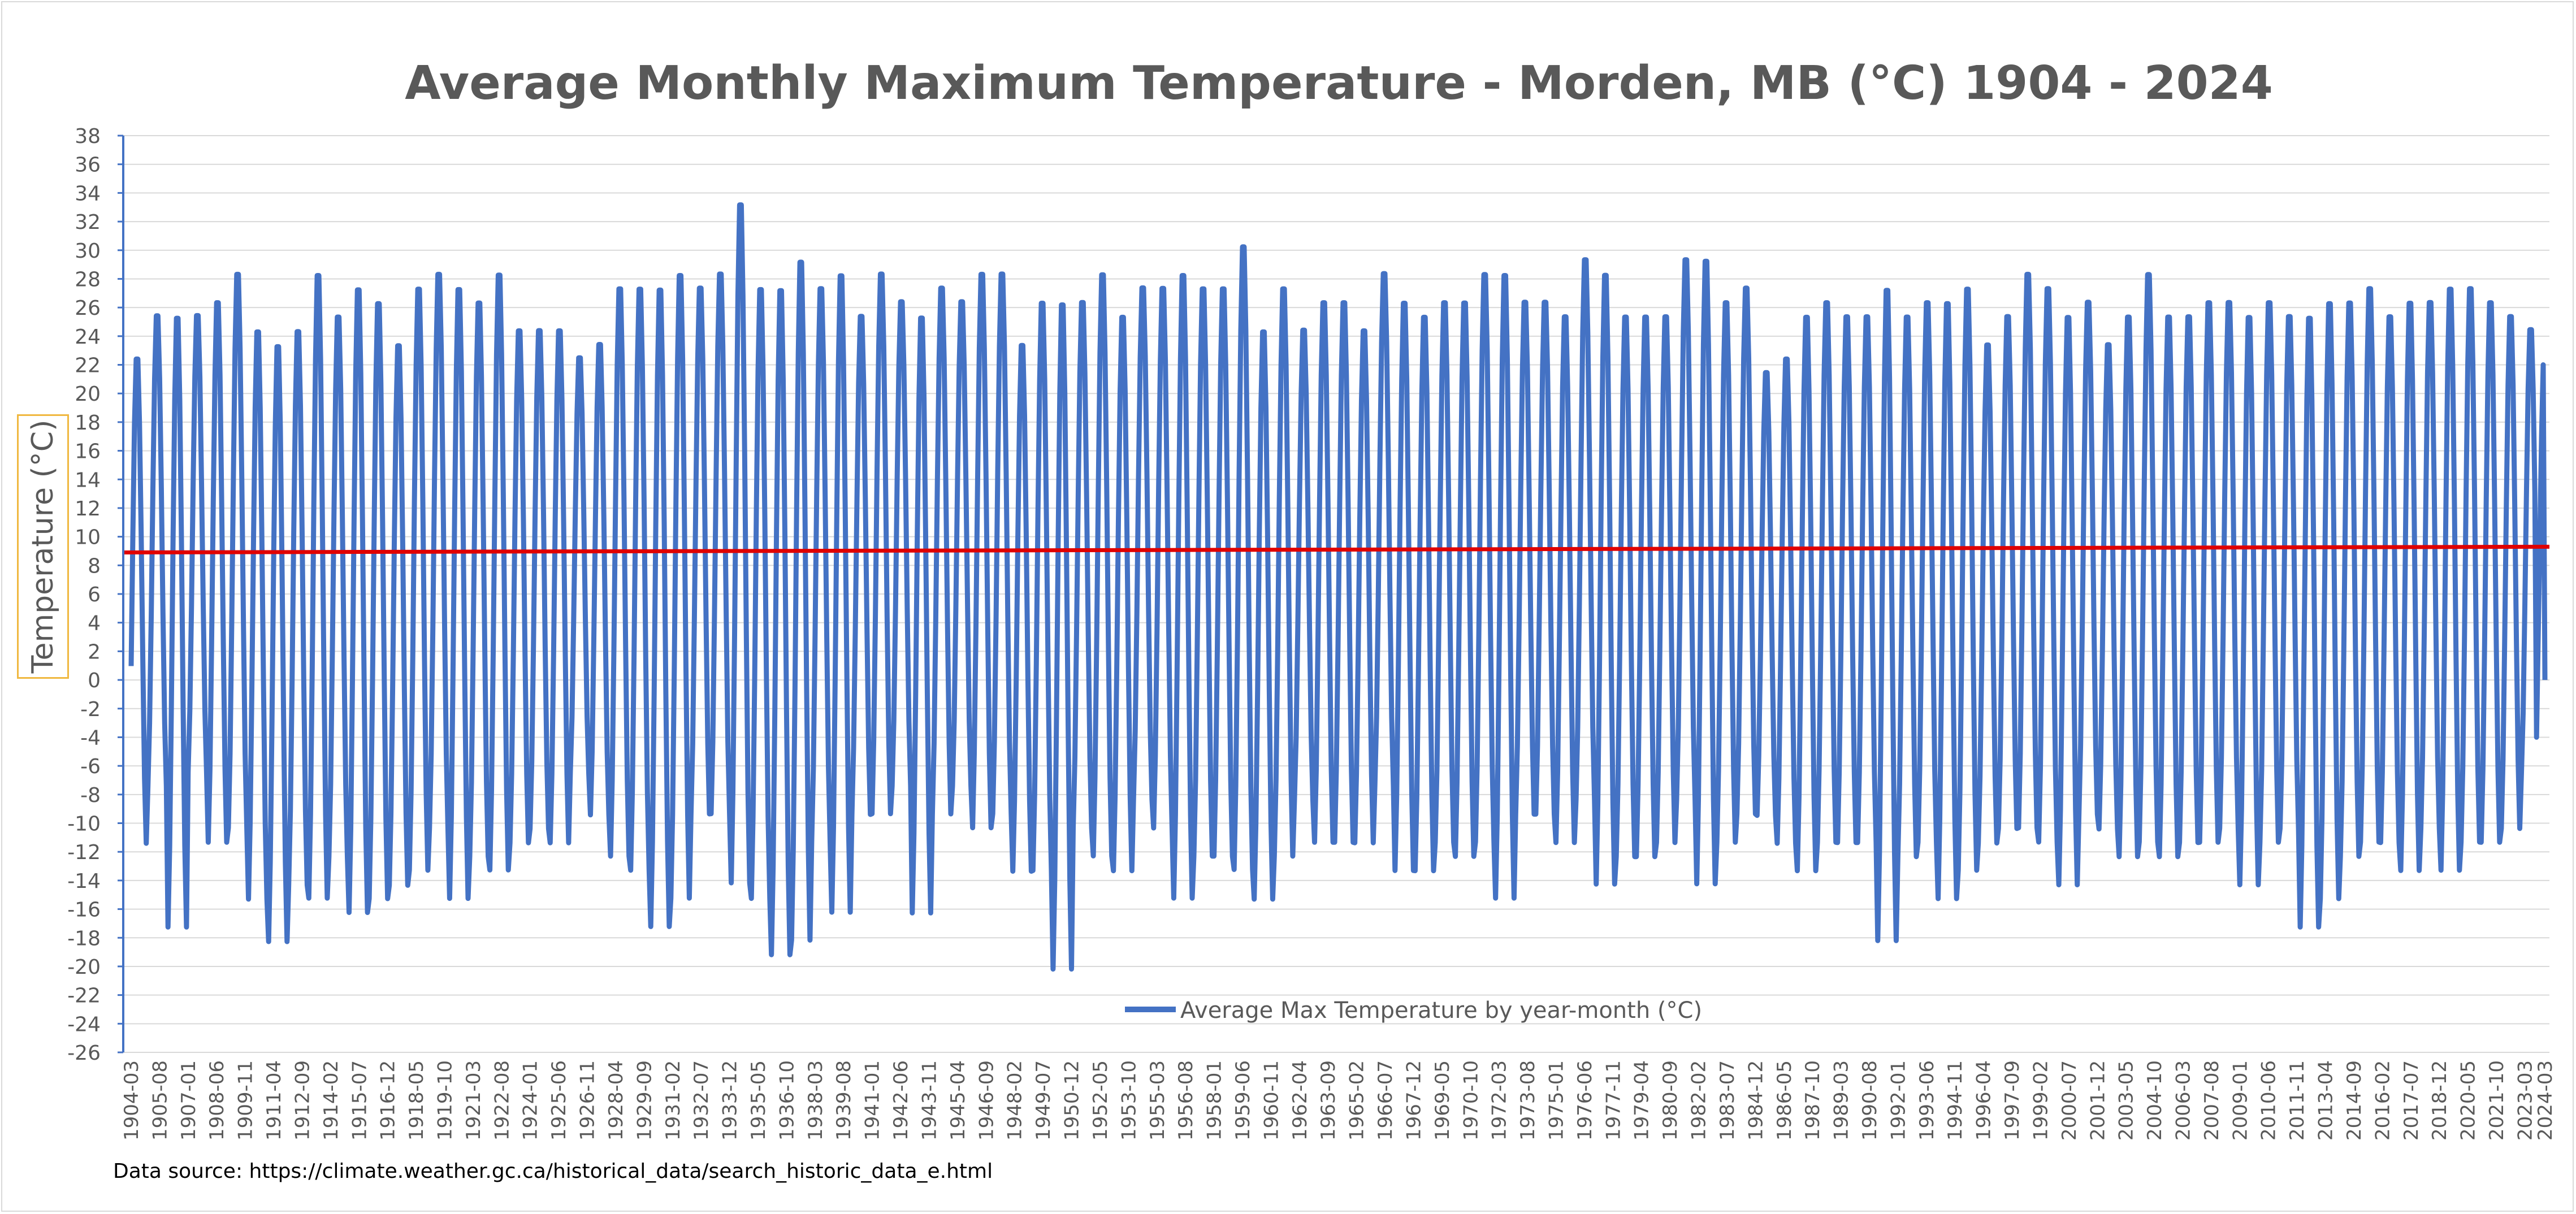 The width and height of the screenshot is (2576, 1214). What do you see at coordinates (1471, 1100) in the screenshot?
I see `x-tick-label: 1970-10` at bounding box center [1471, 1100].